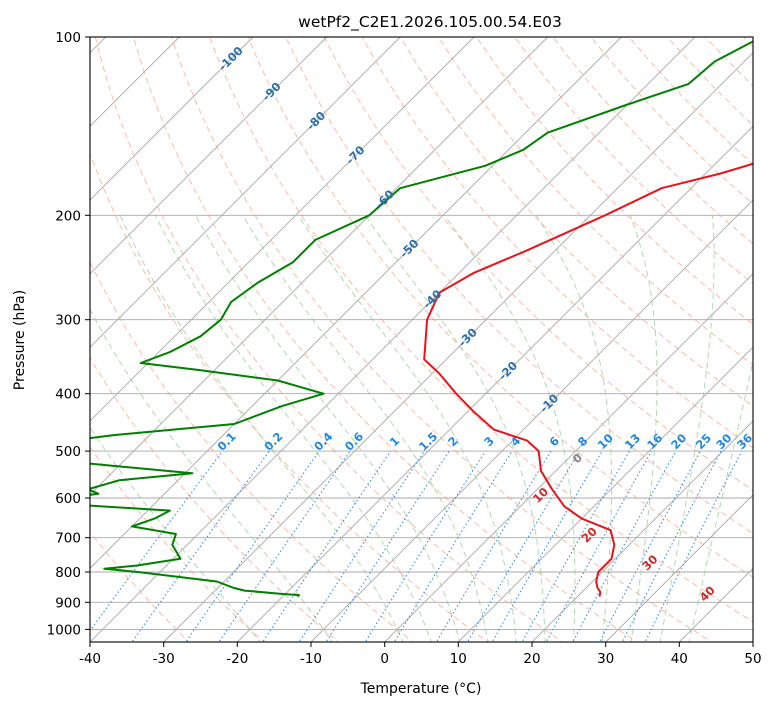  Describe the element at coordinates (458, 659) in the screenshot. I see `x-tick-label: 10` at that location.